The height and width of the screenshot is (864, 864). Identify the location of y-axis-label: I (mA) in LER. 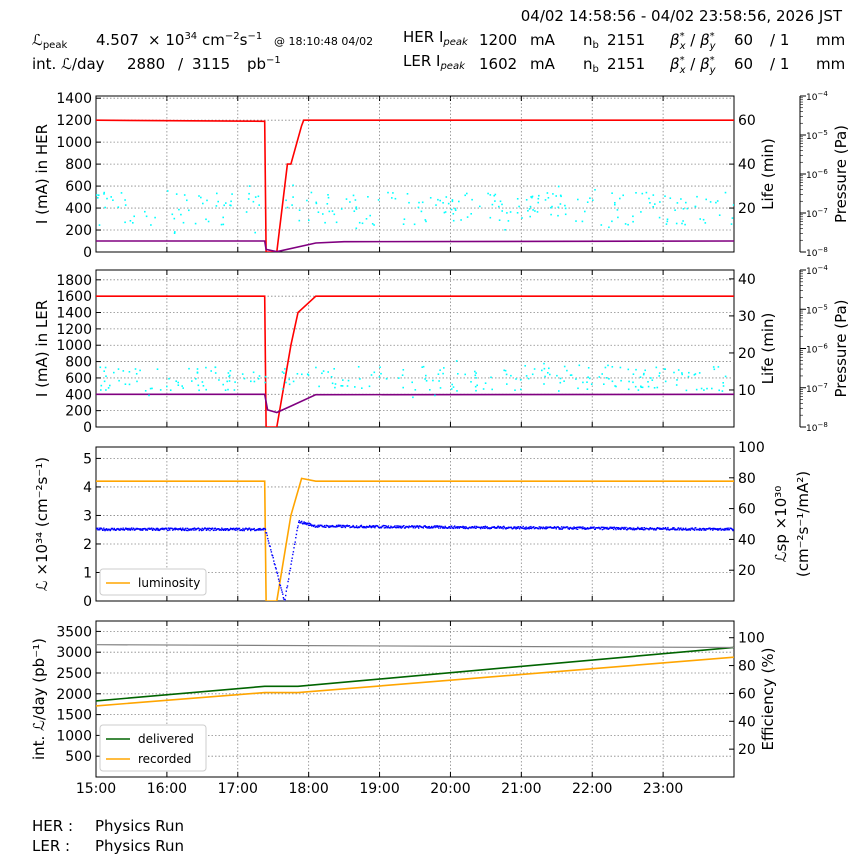
(42, 348).